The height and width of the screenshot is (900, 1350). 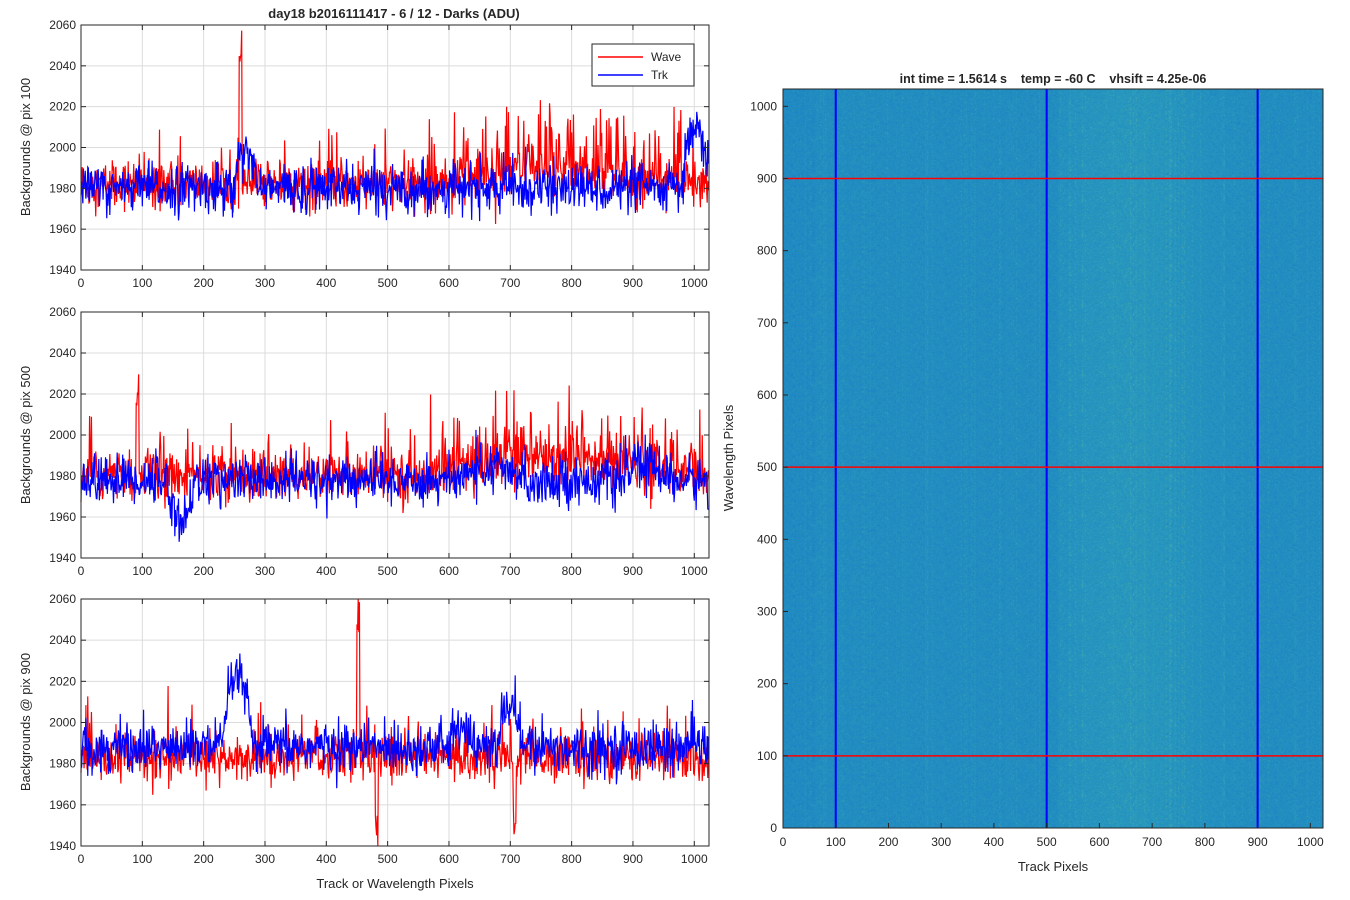 I want to click on legend-label-trk: Trk, so click(x=660, y=75).